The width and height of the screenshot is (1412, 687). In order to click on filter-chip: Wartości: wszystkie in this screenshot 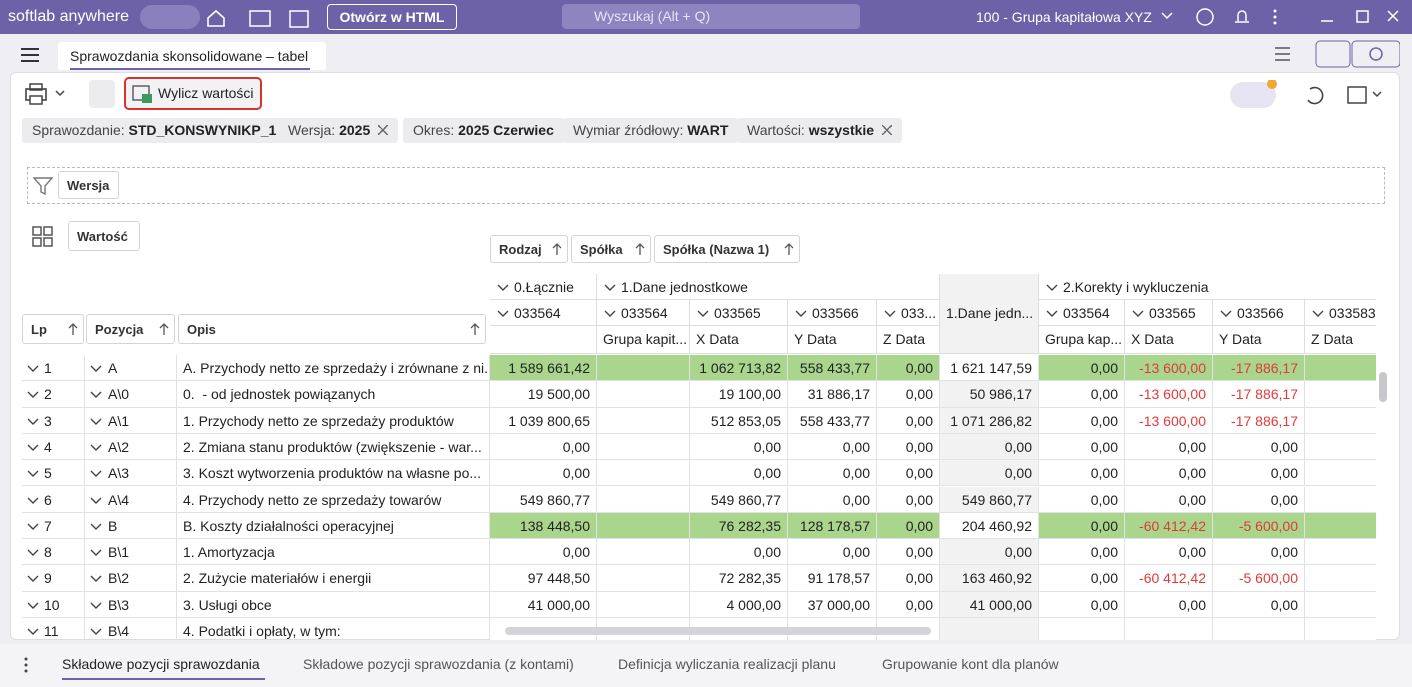, I will do `click(819, 130)`.